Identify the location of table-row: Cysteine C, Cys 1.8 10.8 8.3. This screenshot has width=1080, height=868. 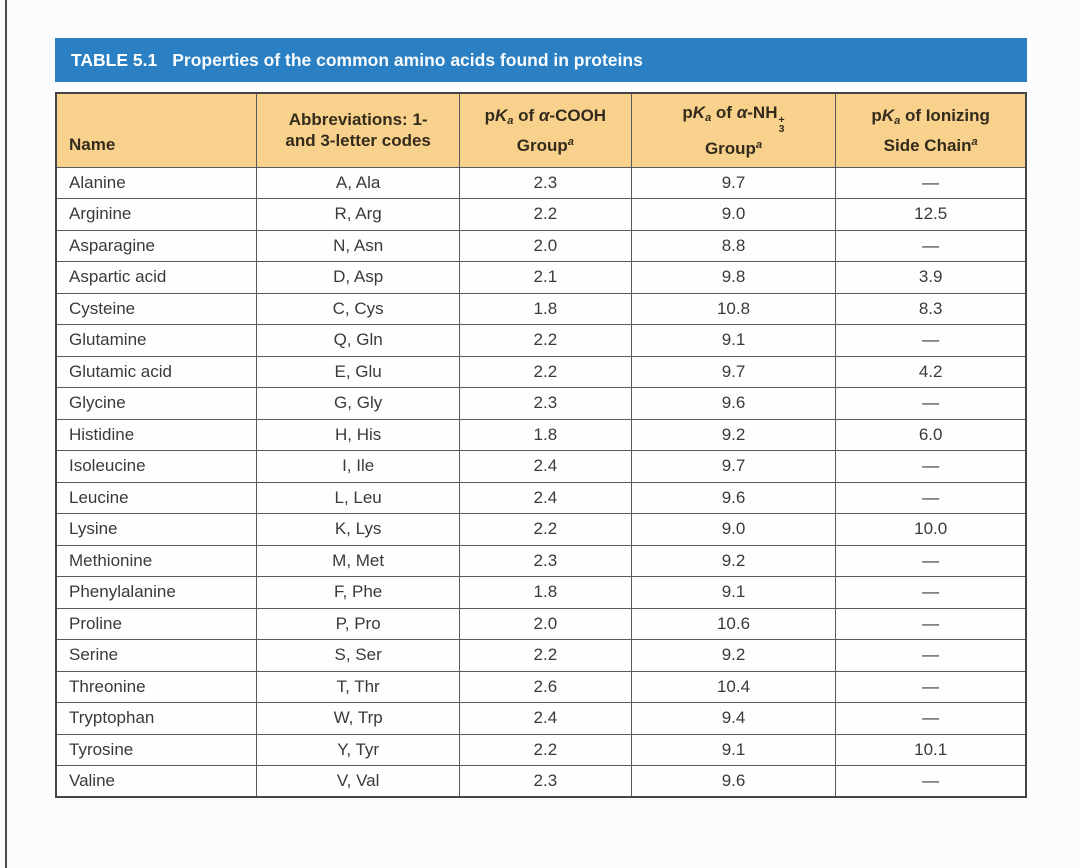
(541, 308).